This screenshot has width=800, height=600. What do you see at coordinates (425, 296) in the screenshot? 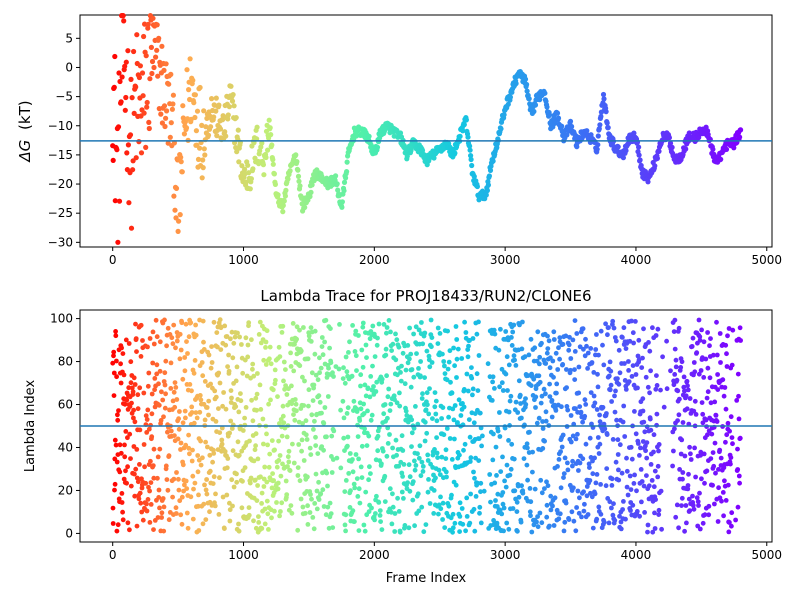
I see `lambda-chart-title: Lambda Trace for PROJ18433/RUN2/CLONE6` at bounding box center [425, 296].